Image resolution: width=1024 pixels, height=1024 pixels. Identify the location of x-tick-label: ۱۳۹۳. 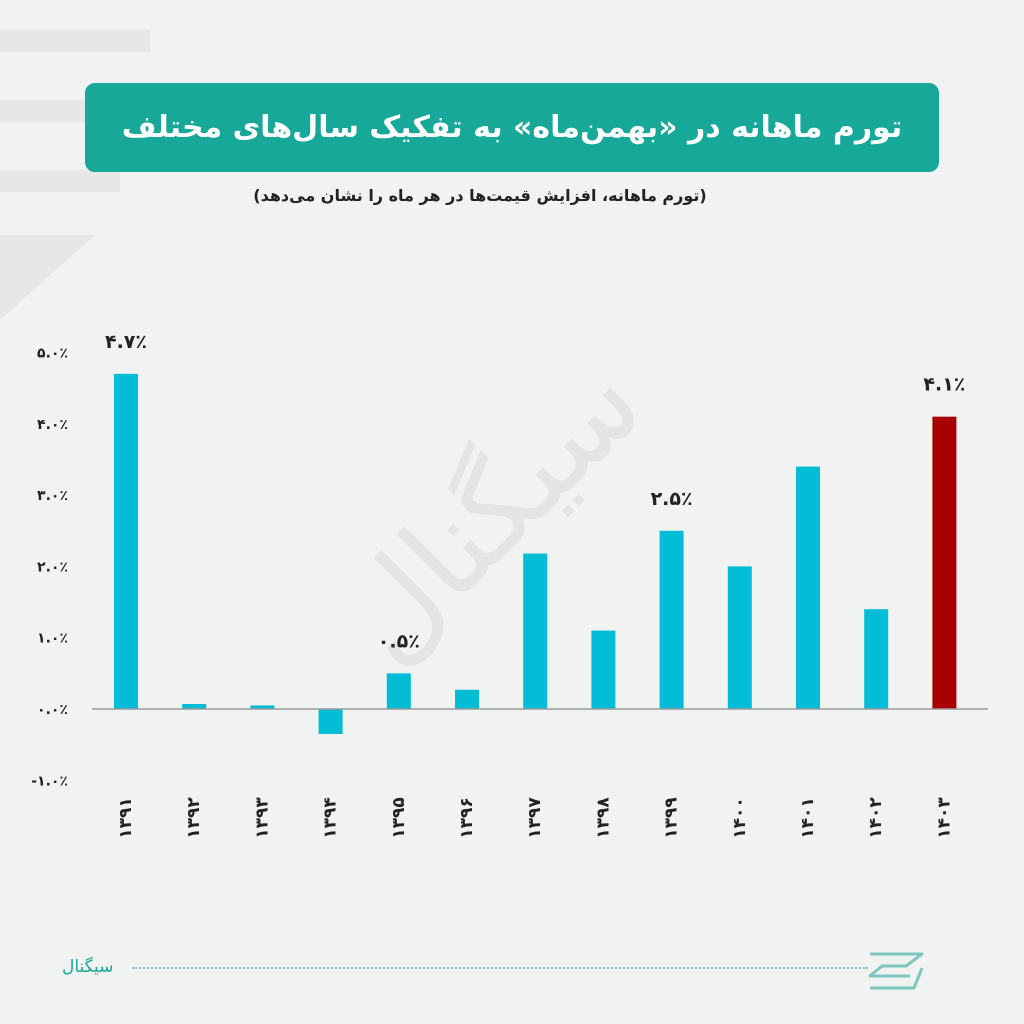
(262, 818).